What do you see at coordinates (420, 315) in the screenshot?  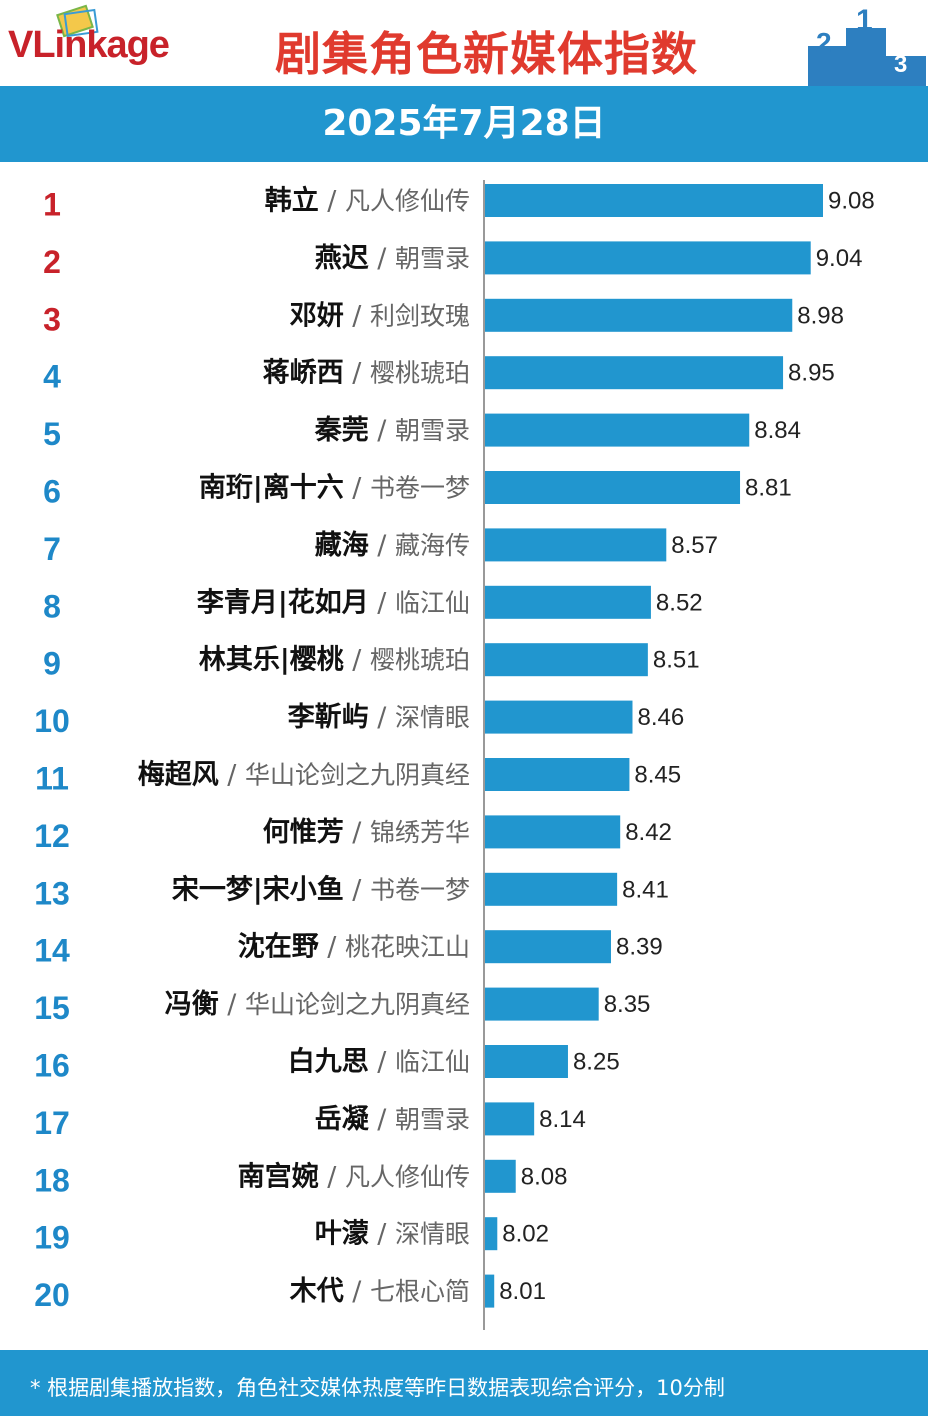 I see `show-title: 利剑玫瑰` at bounding box center [420, 315].